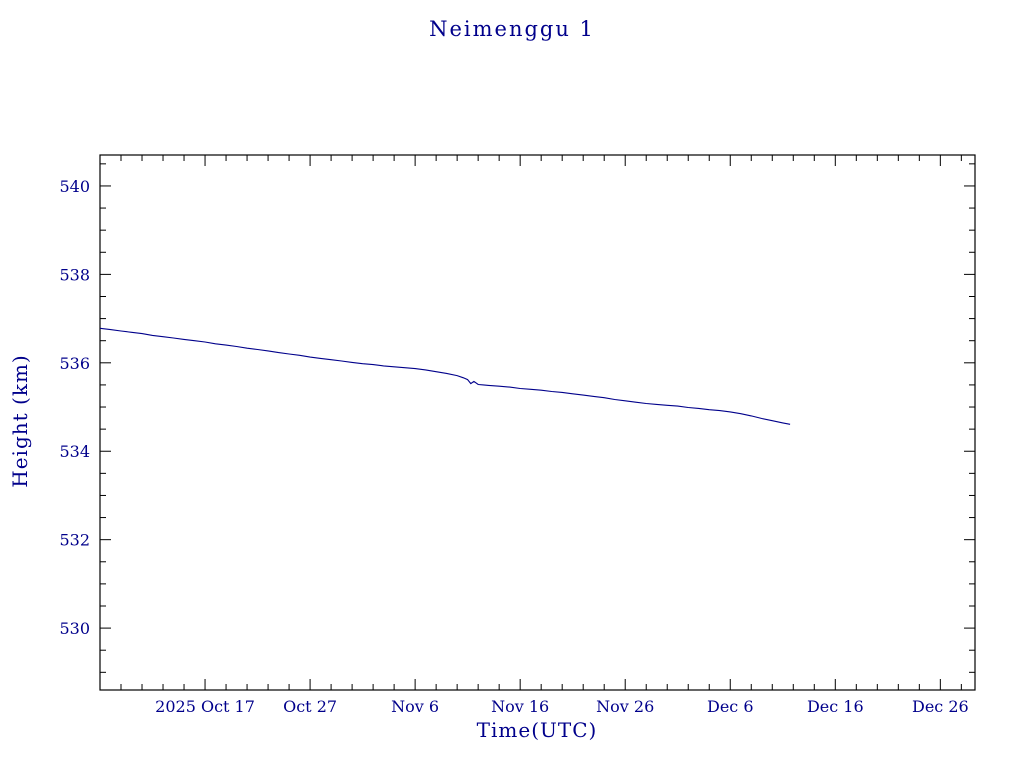 Image resolution: width=1024 pixels, height=768 pixels. Describe the element at coordinates (20, 421) in the screenshot. I see `y-axis-label: Height (km)` at that location.